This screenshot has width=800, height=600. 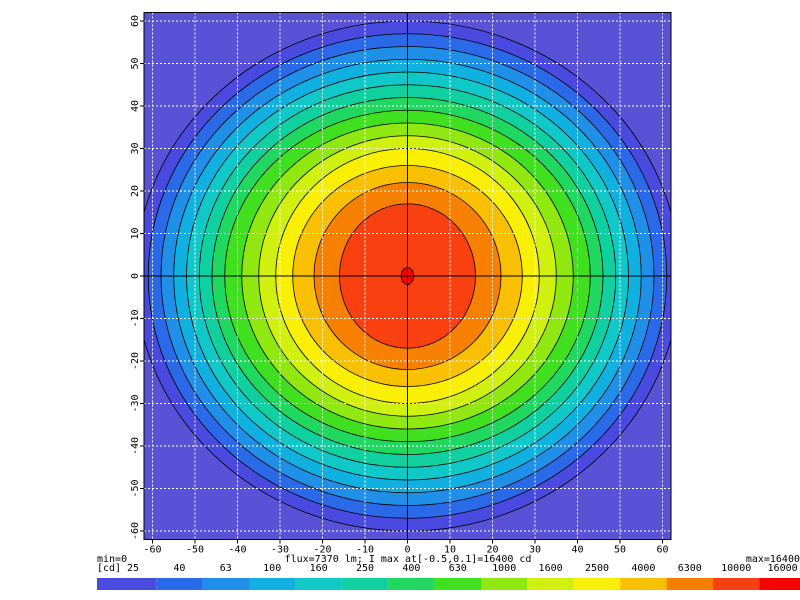 What do you see at coordinates (272, 568) in the screenshot?
I see `colorbar-tick-label: 100` at bounding box center [272, 568].